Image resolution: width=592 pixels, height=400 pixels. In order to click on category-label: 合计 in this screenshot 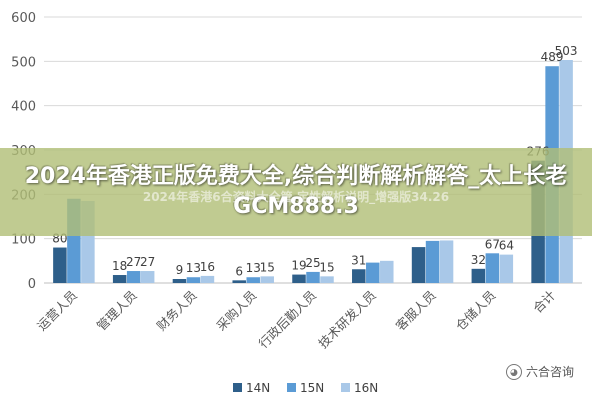, I will do `click(544, 302)`.